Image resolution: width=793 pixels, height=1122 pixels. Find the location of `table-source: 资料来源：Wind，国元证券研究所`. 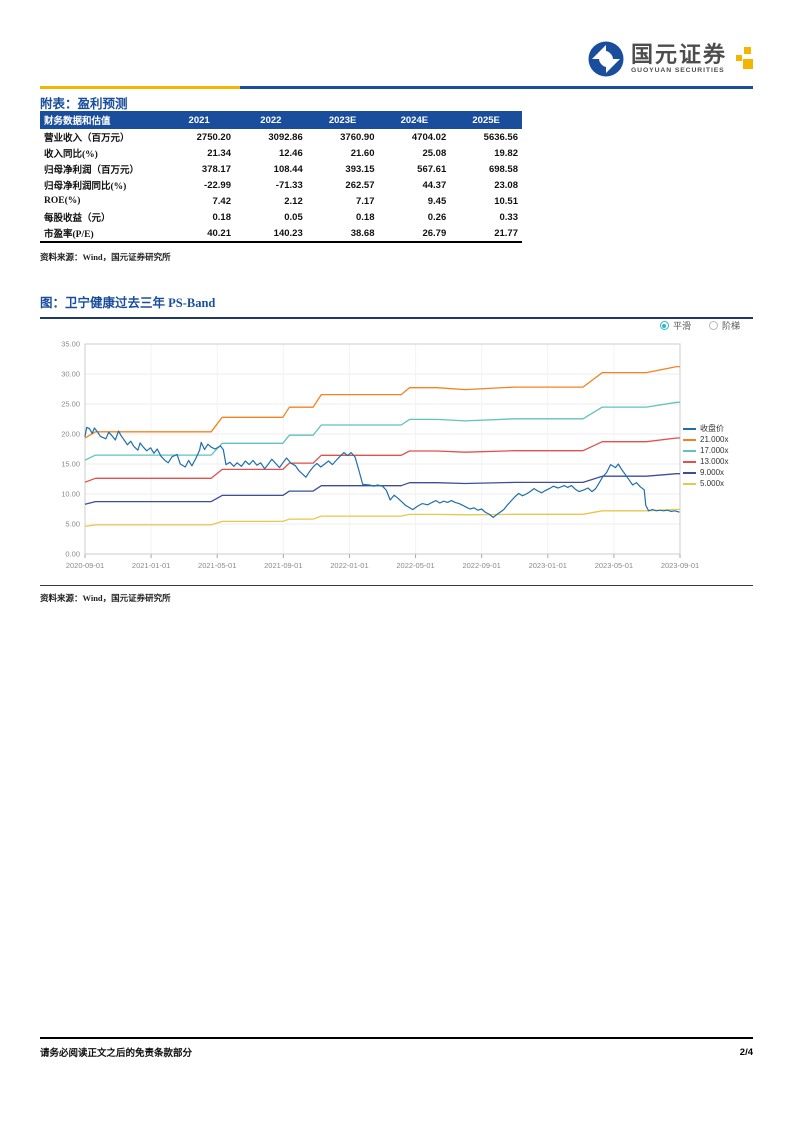

table-source: 资料来源：Wind，国元证券研究所 is located at coordinates (105, 257).